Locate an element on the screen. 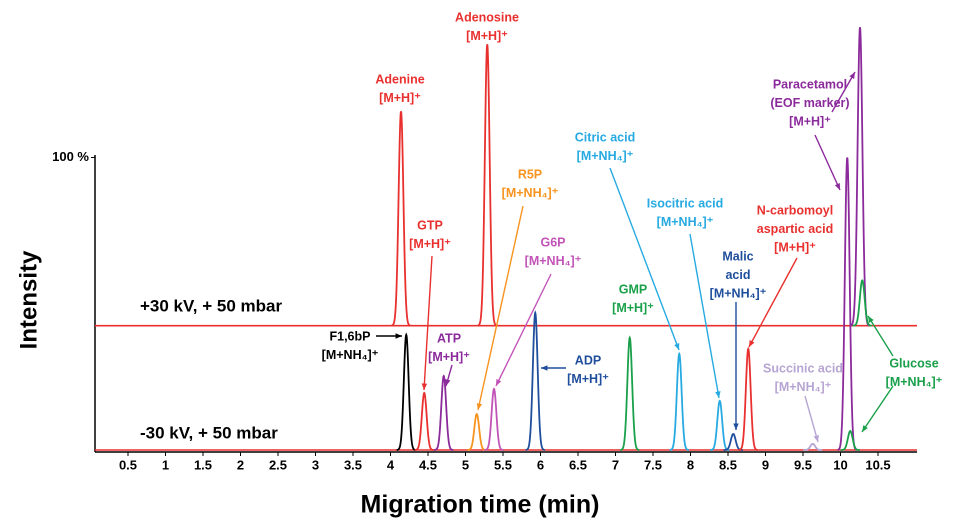  annotation: aspartic acid is located at coordinates (795, 229).